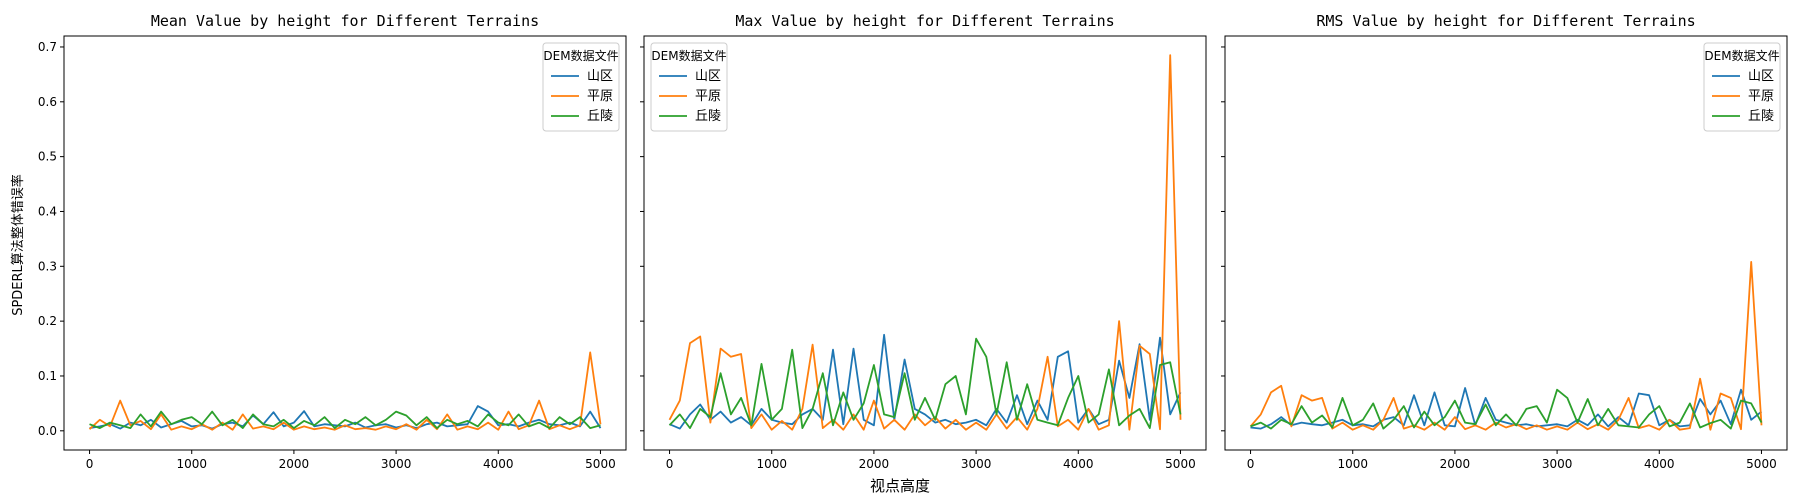 The image size is (1800, 500). What do you see at coordinates (47, 266) in the screenshot?
I see `y-tick-label: 0.3` at bounding box center [47, 266].